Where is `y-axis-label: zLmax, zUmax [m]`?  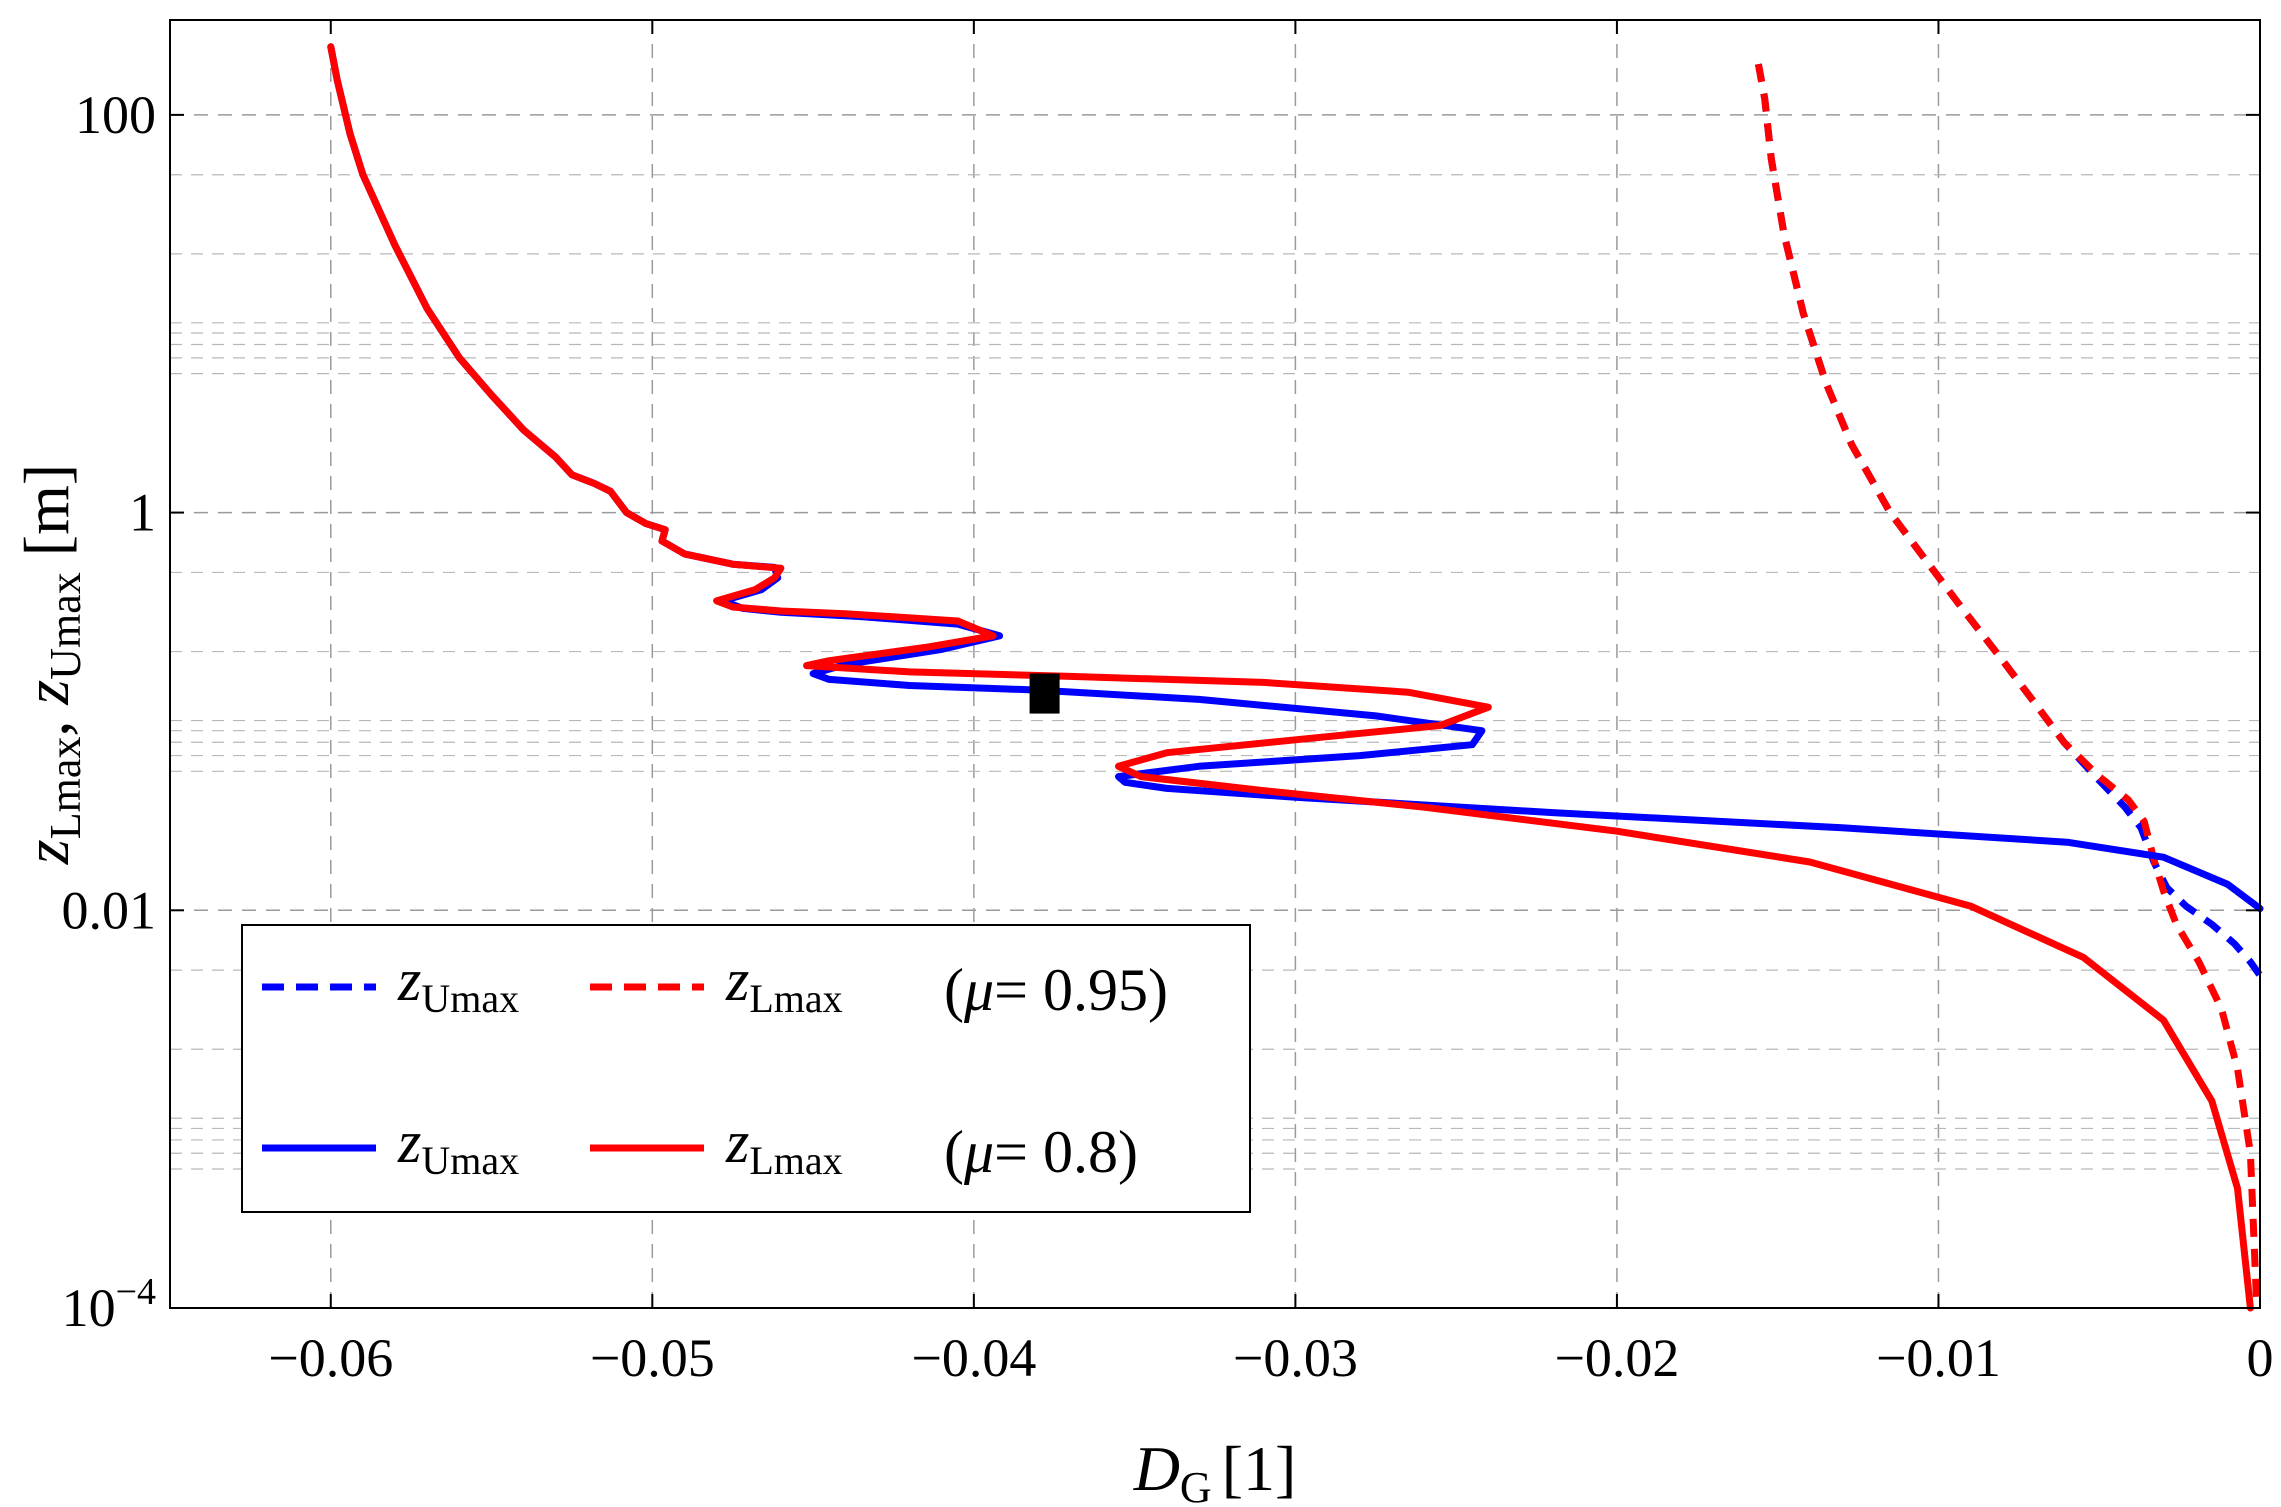
y-axis-label: zLmax, zUmax [m] is located at coordinates (50, 664).